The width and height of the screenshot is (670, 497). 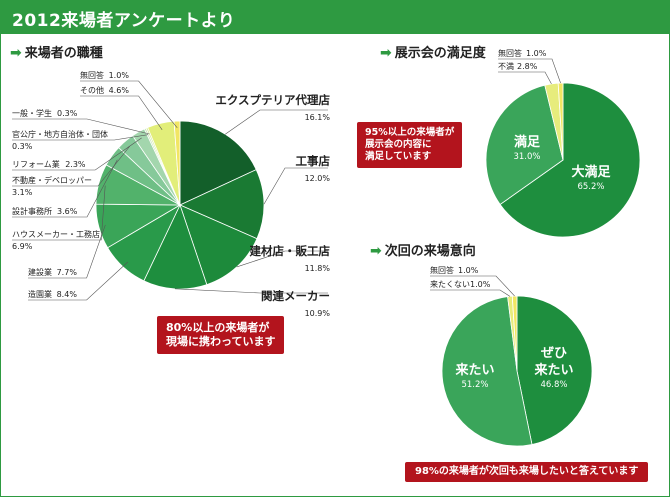 What do you see at coordinates (510, 53) in the screenshot?
I see `satisfaction-label-3: 無回答` at bounding box center [510, 53].